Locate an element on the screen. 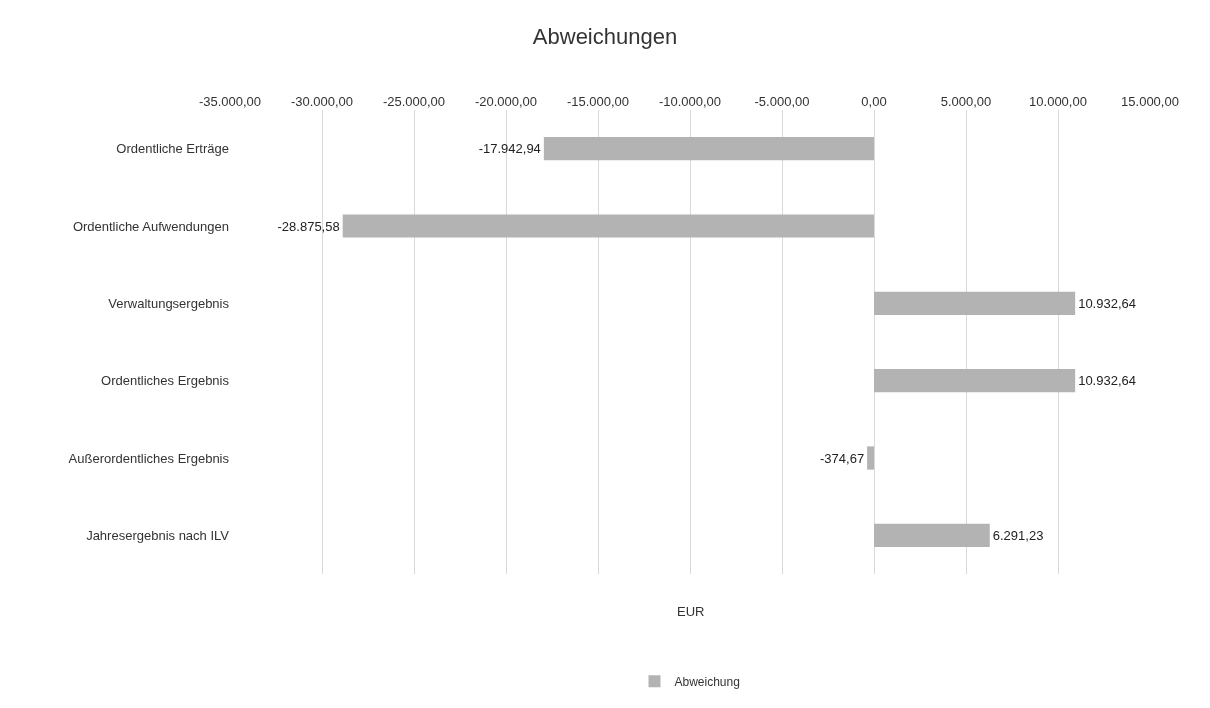 Image resolution: width=1210 pixels, height=708 pixels. data-label: -374,67 is located at coordinates (842, 458).